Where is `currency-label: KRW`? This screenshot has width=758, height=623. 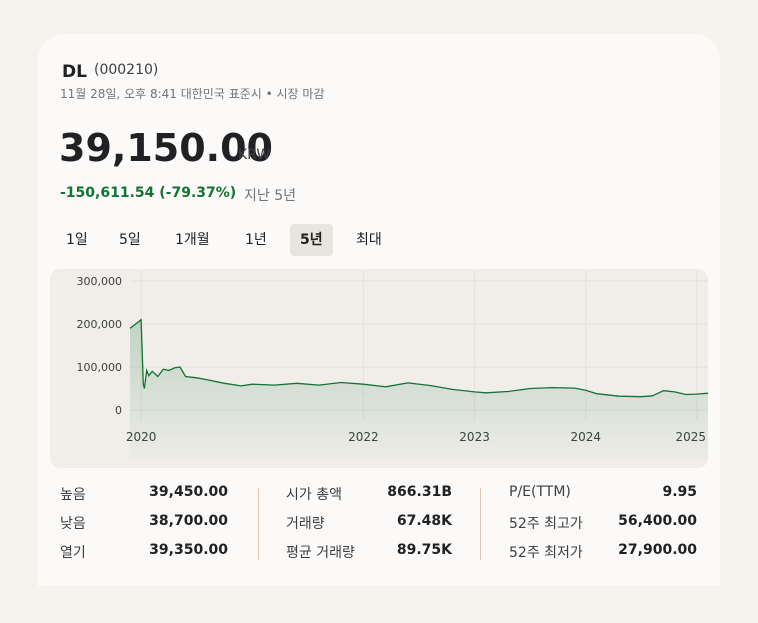 currency-label: KRW is located at coordinates (254, 155).